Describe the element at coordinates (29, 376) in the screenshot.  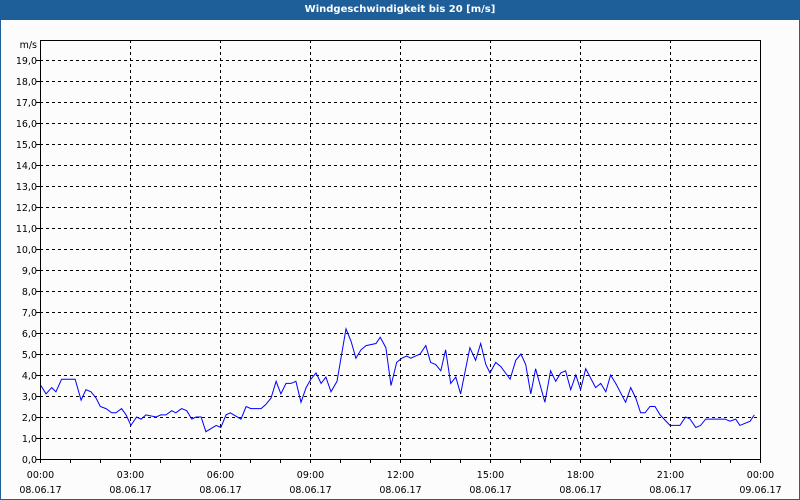
I see `y-tick-label: 4,0` at that location.